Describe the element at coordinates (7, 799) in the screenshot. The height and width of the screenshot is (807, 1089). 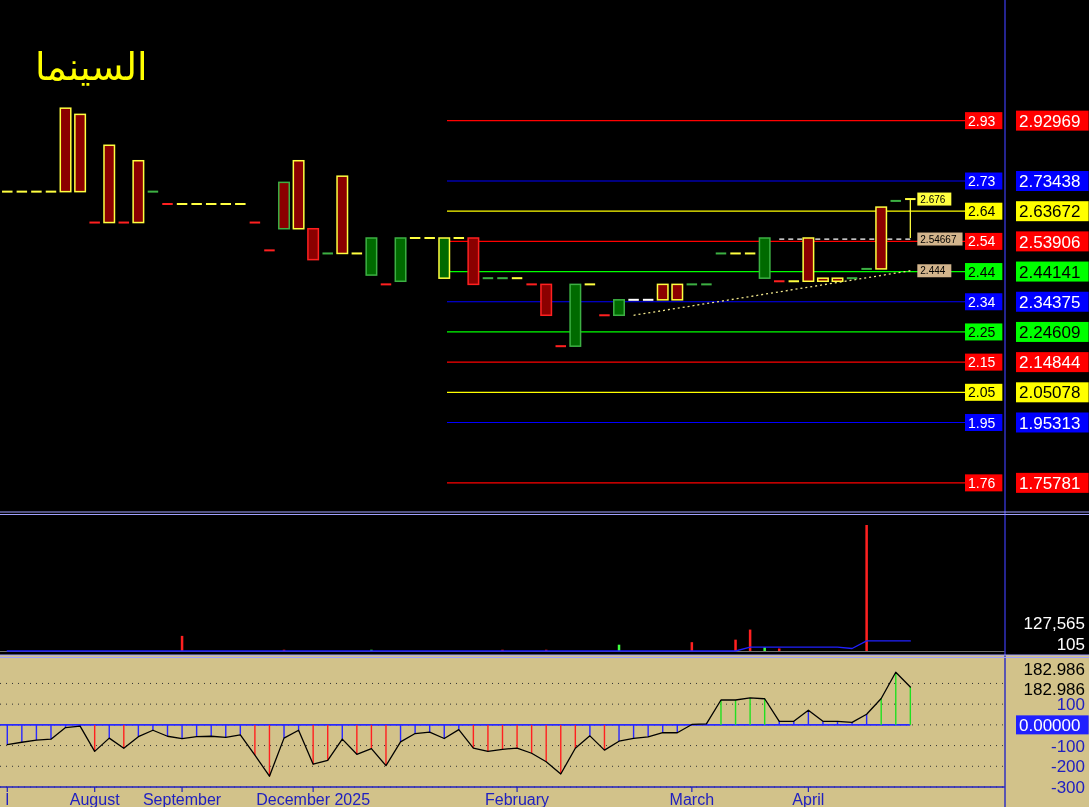
I see `x-tick-label: l` at that location.